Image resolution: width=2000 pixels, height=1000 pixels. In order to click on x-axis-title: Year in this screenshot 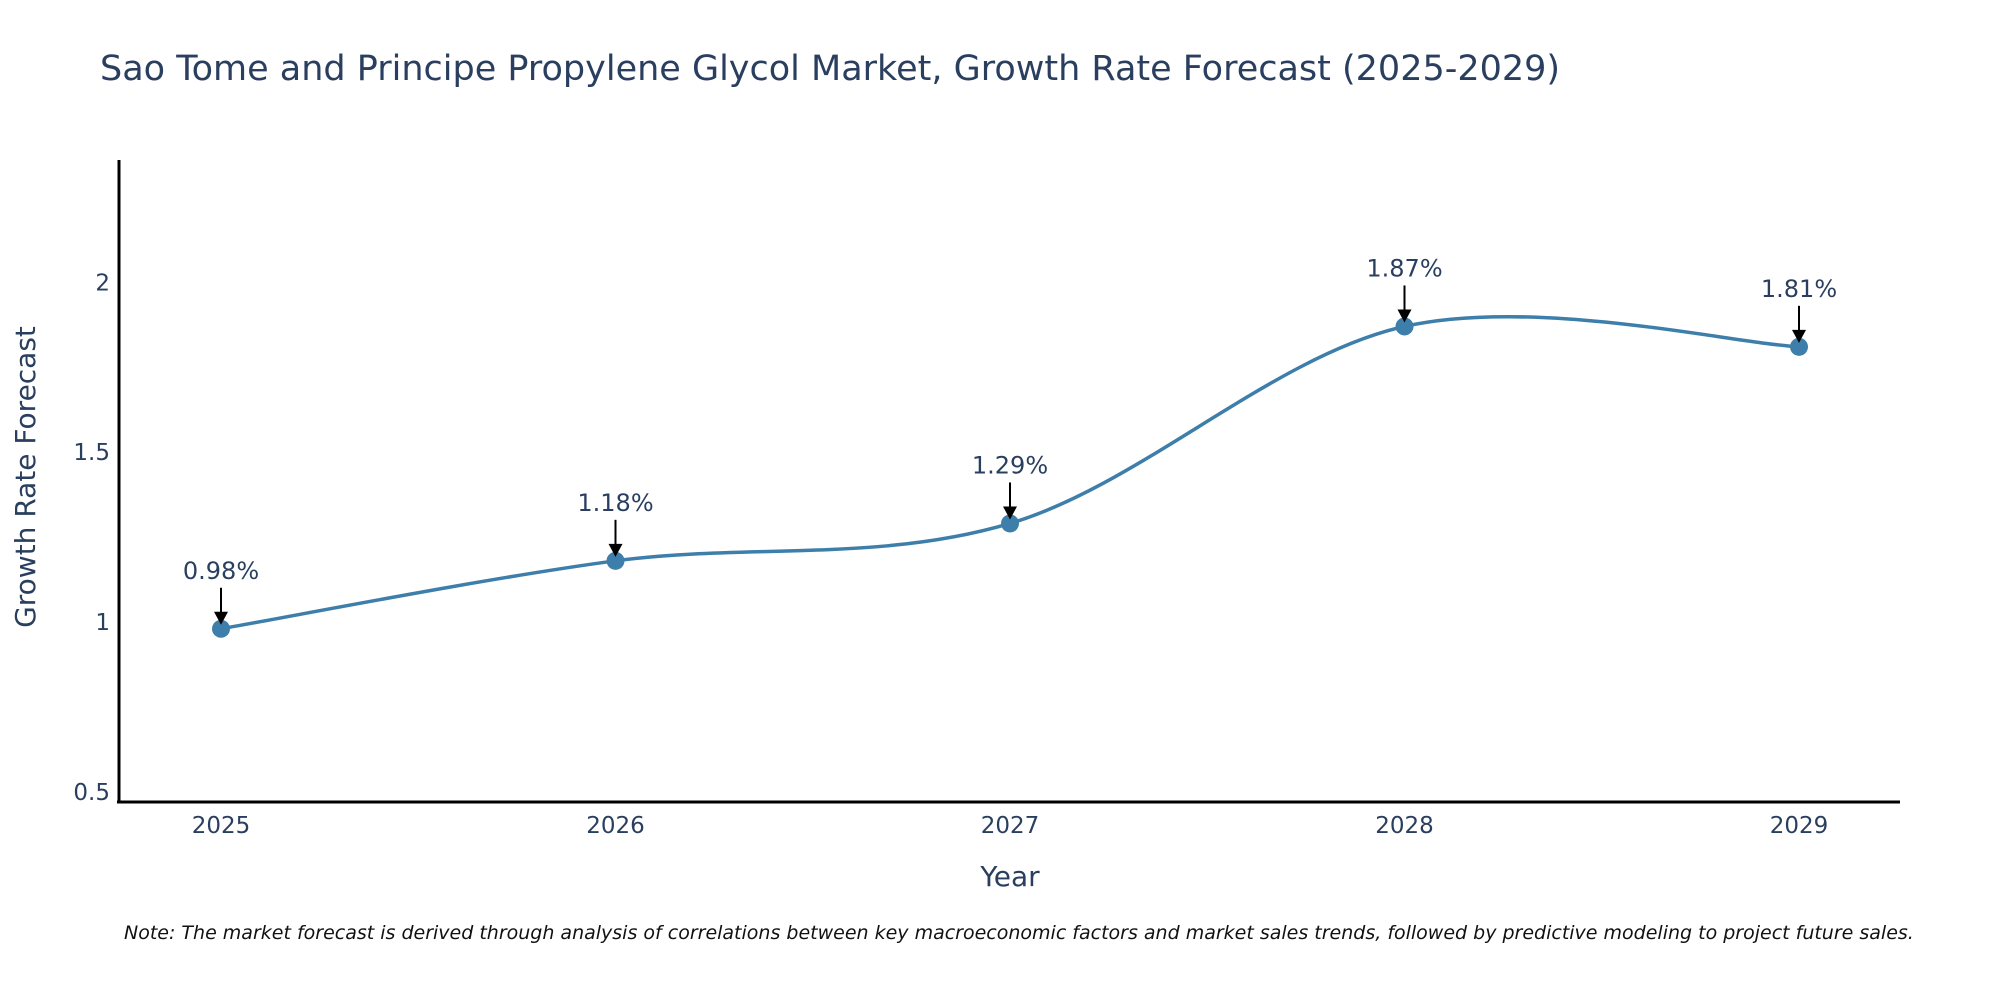, I will do `click(1009, 876)`.